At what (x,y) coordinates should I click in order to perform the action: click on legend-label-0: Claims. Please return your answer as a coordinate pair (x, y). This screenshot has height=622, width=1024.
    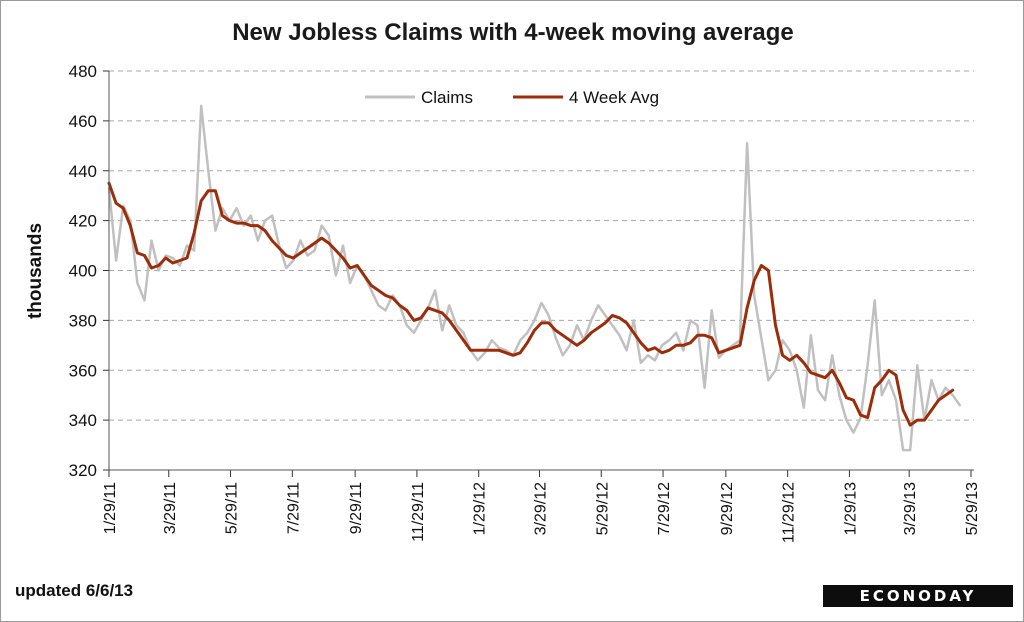
    Looking at the image, I should click on (447, 97).